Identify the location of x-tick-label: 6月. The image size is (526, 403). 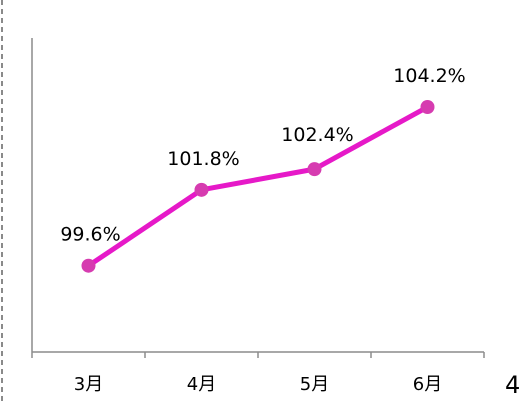
(427, 384).